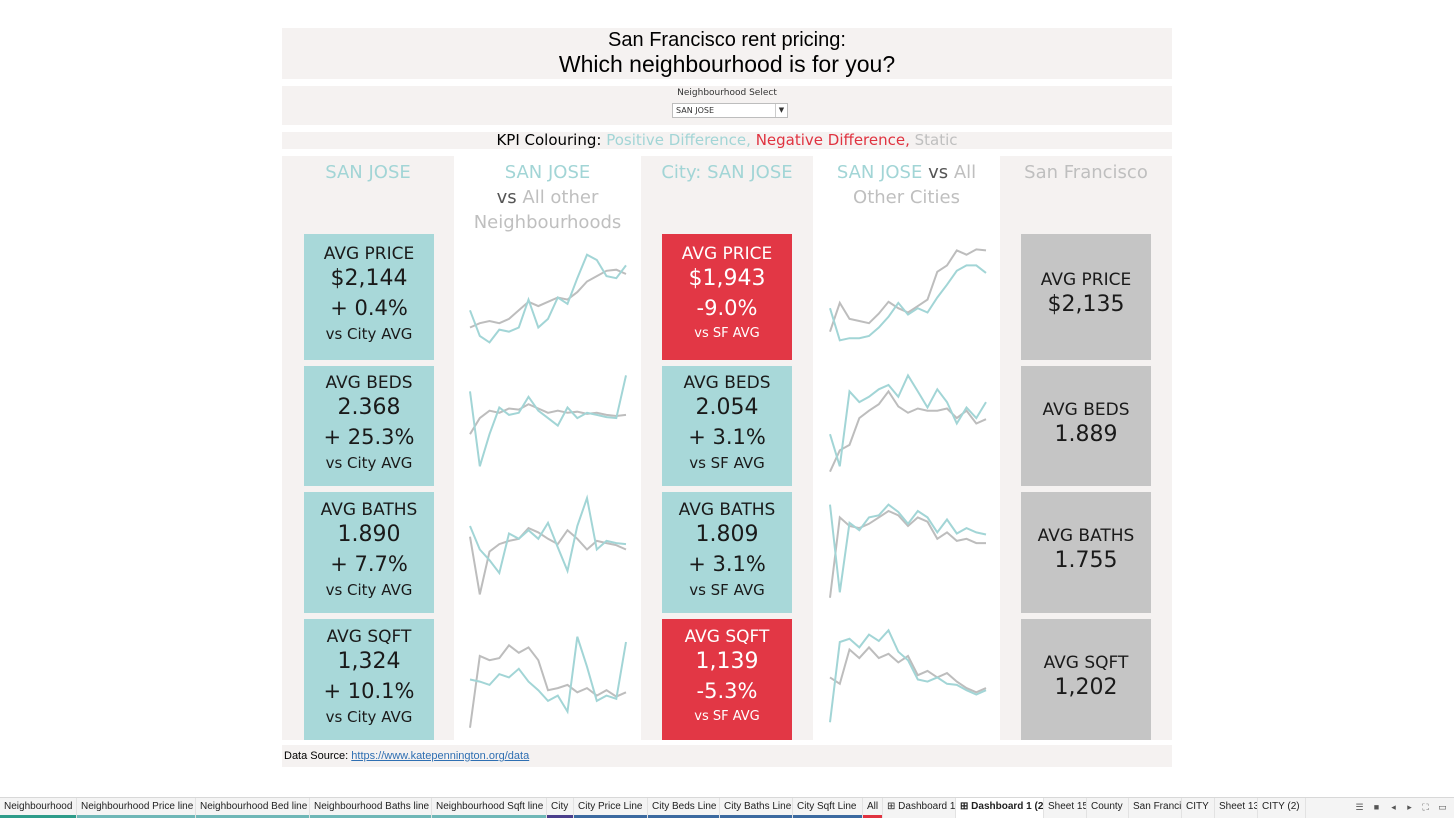 The image size is (1454, 818). Describe the element at coordinates (318, 756) in the screenshot. I see `data-source-label: Data Source:` at that location.